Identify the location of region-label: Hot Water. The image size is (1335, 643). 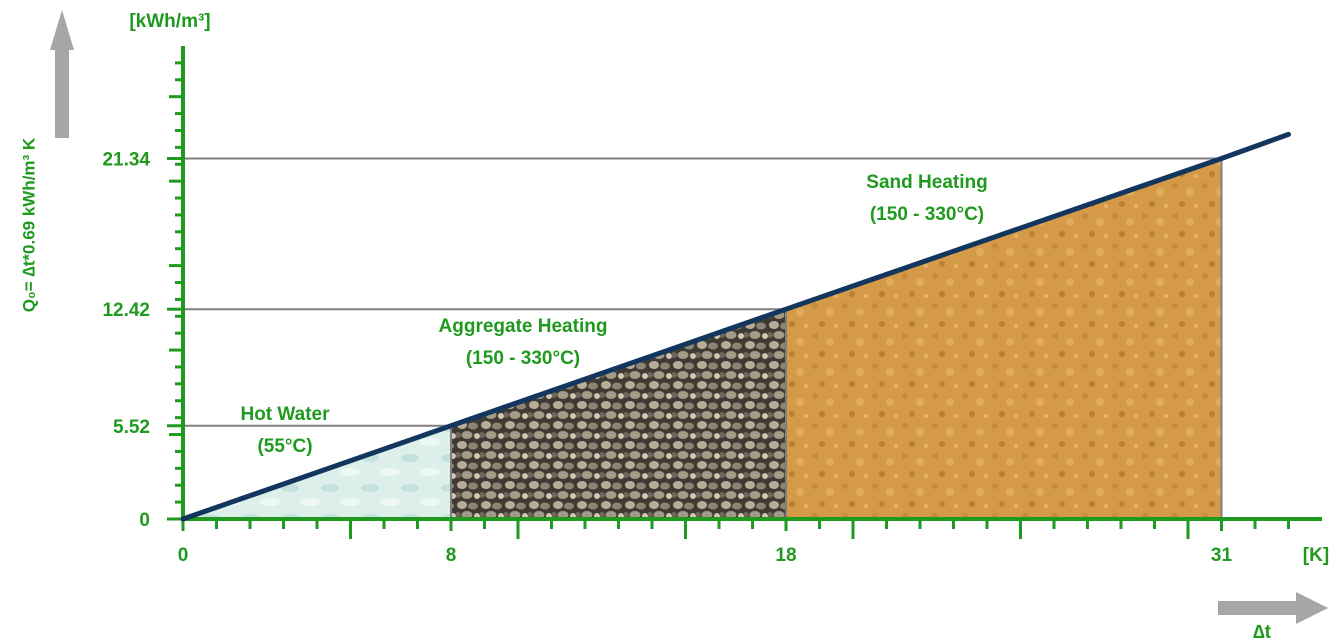
(285, 414).